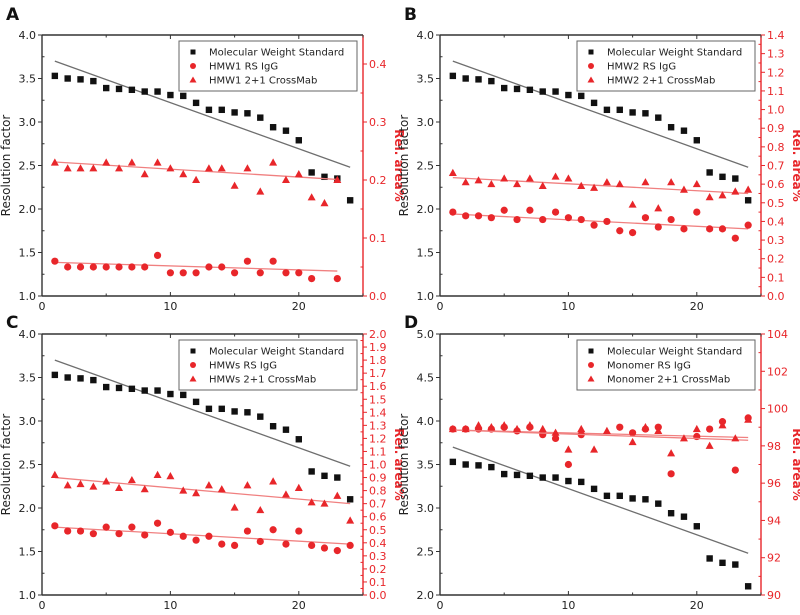 This screenshot has height=615, width=800. What do you see at coordinates (591, 351) in the screenshot?
I see `legend-marker-square` at bounding box center [591, 351].